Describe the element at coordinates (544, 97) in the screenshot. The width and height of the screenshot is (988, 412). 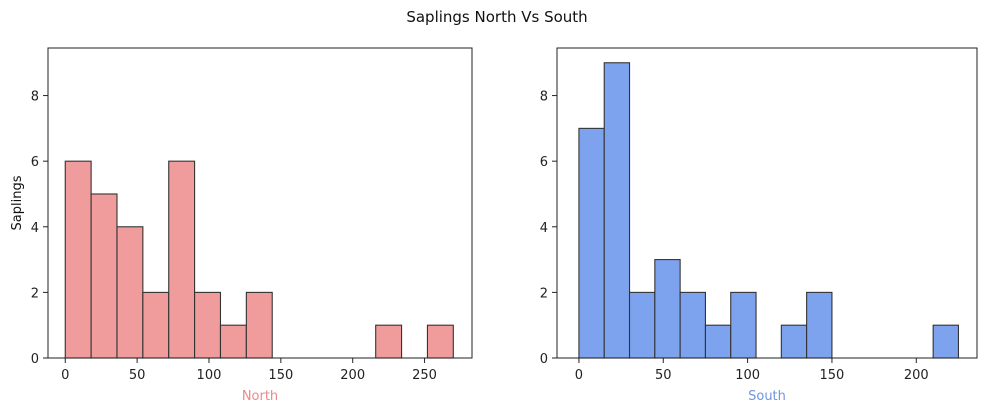
I see `south-y-tick-label-4: 8` at that location.